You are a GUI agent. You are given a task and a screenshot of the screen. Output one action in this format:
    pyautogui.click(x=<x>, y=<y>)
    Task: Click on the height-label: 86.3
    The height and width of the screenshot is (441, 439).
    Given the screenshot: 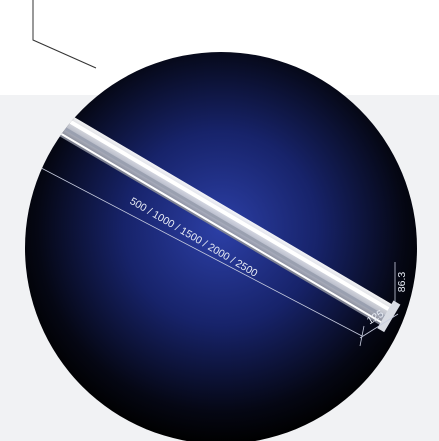 What is the action you would take?
    pyautogui.click(x=402, y=282)
    